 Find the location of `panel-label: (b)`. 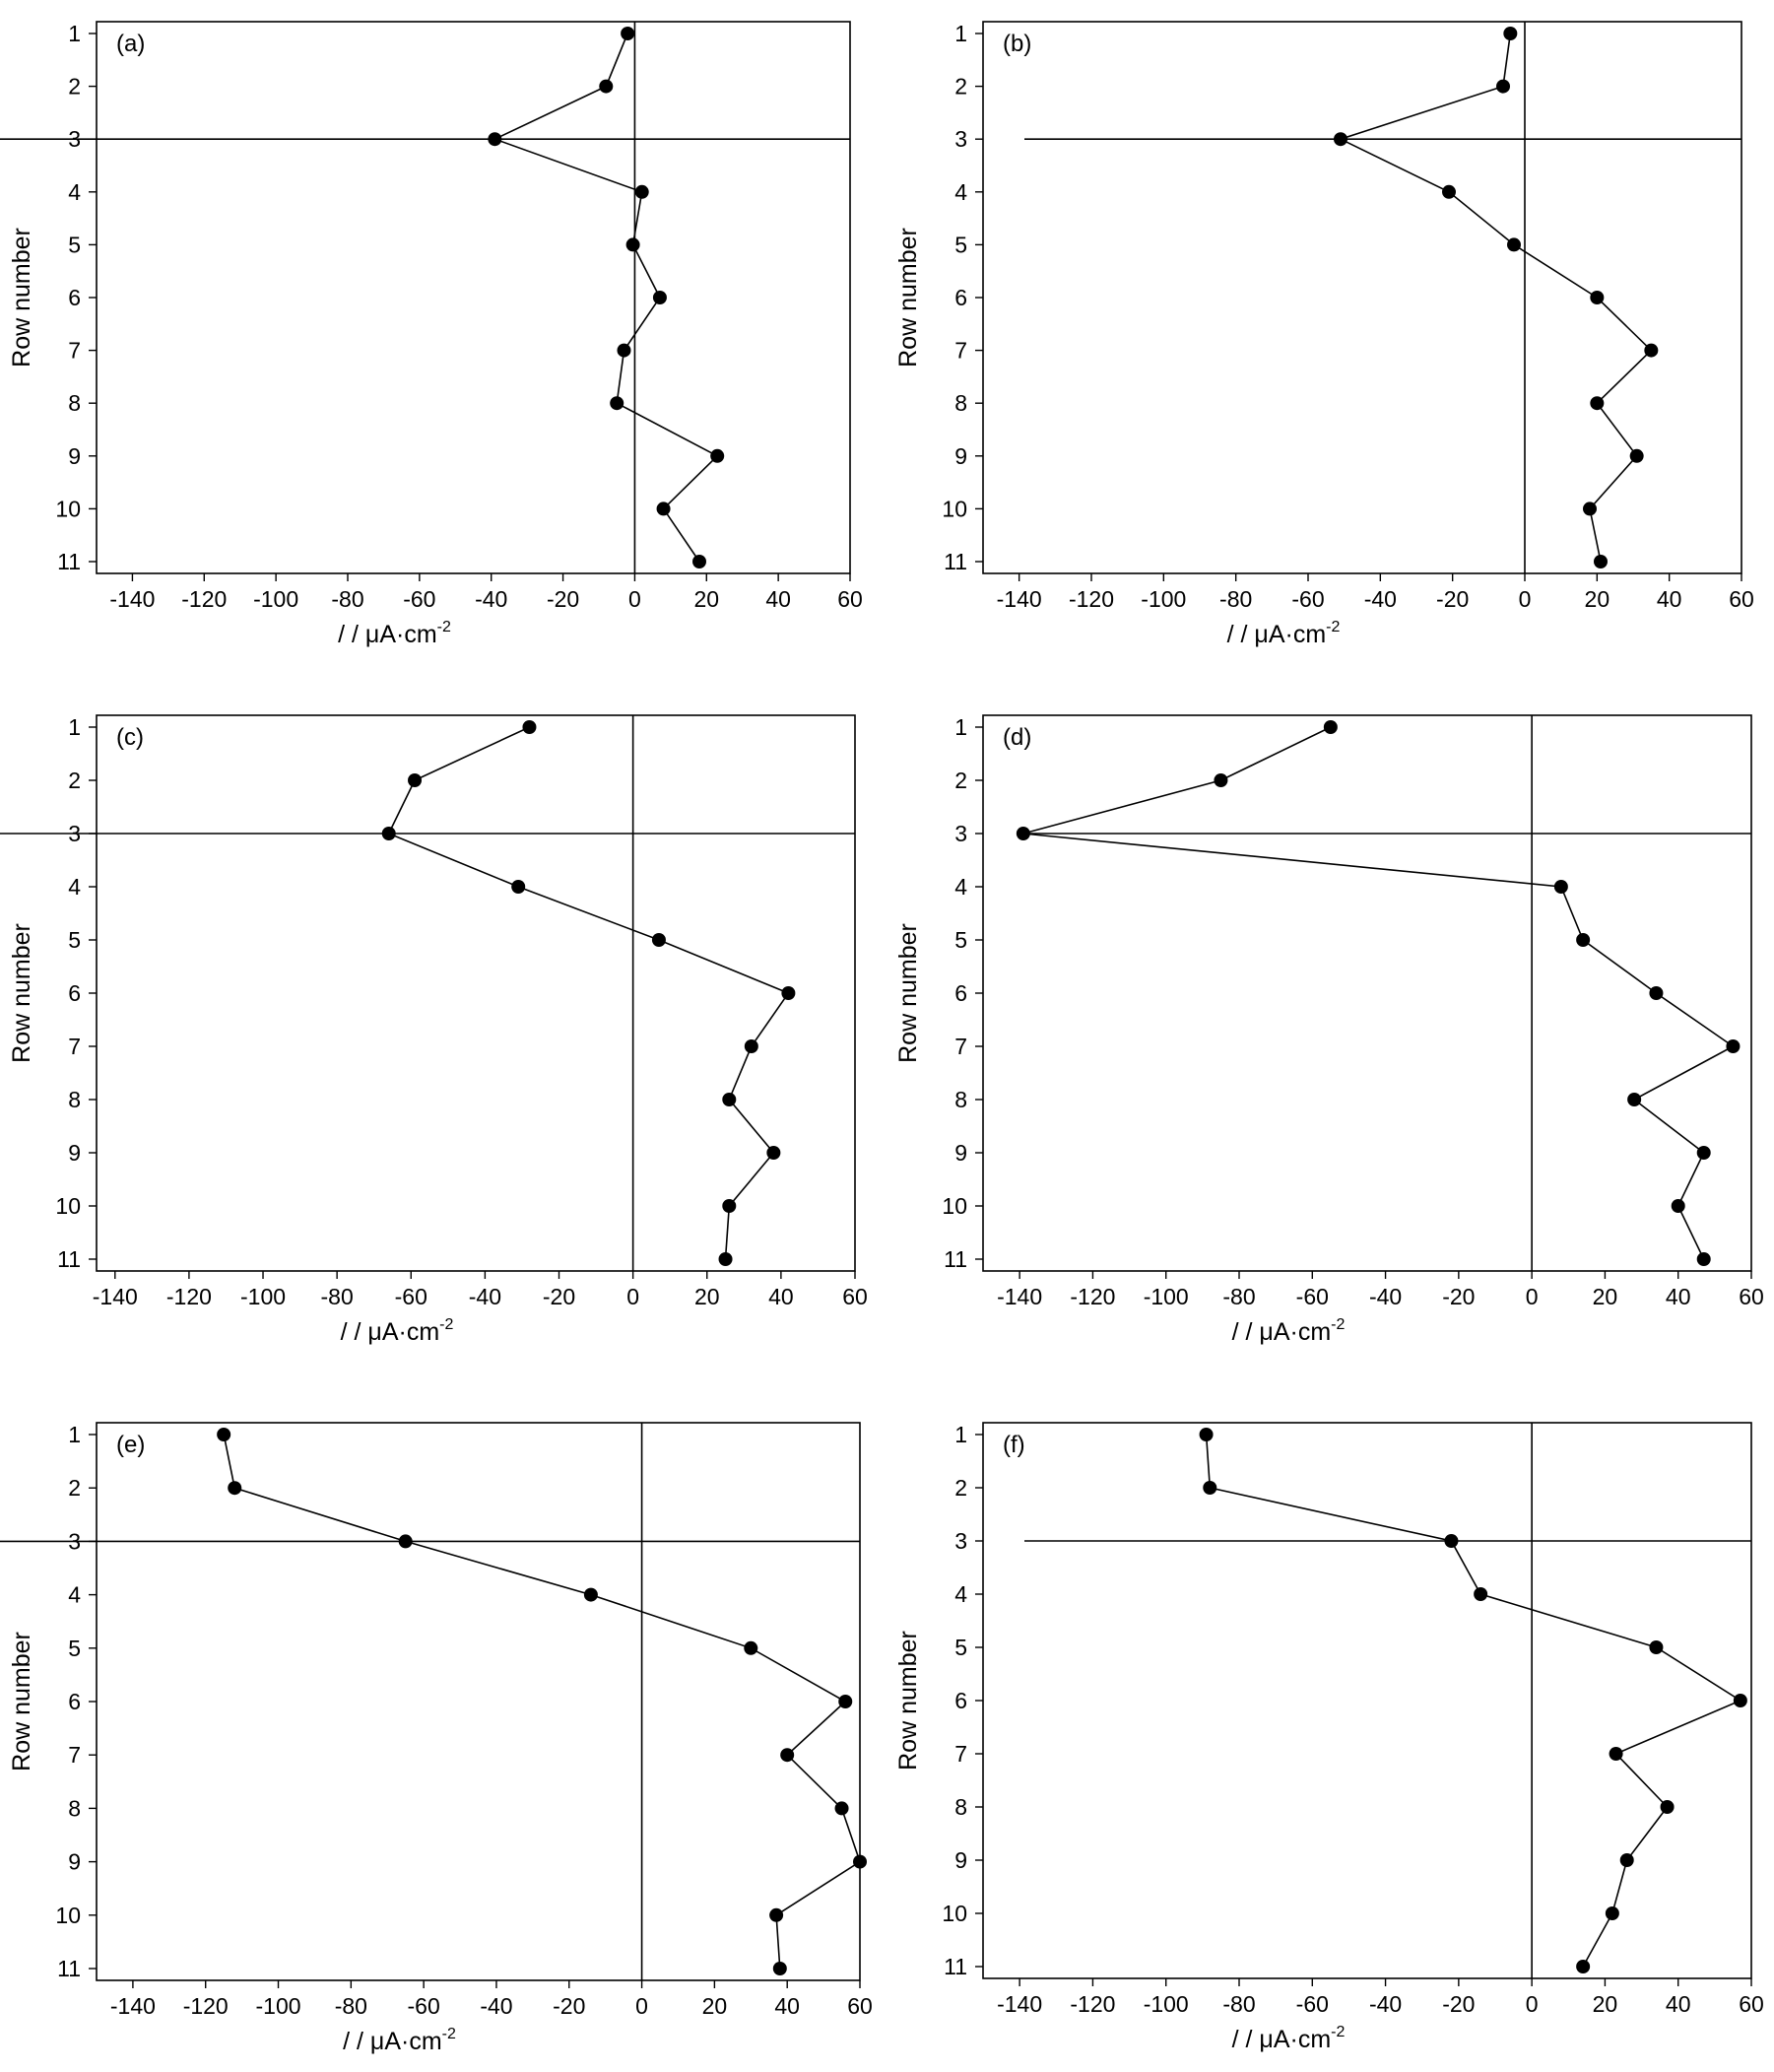

panel-label: (b) is located at coordinates (1017, 44).